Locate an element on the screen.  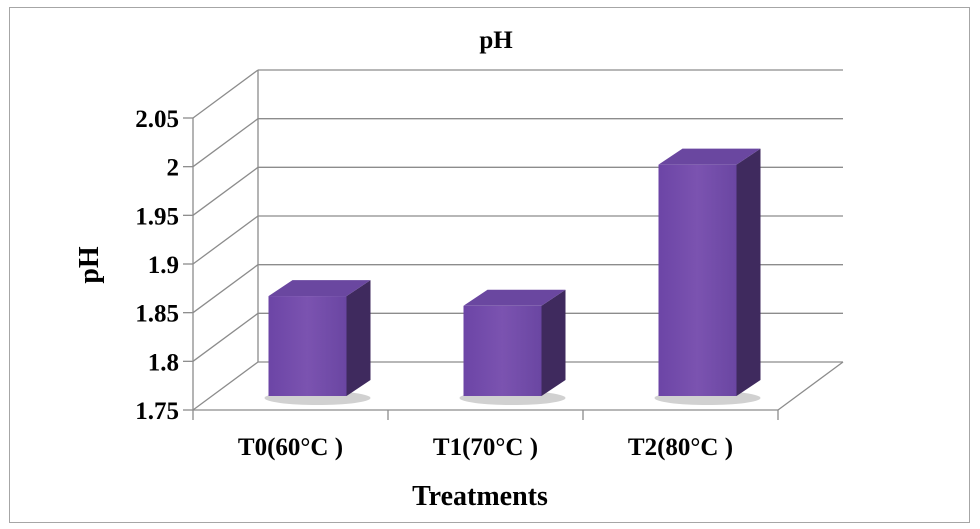
x-category-label: T1(70°C ) is located at coordinates (485, 447).